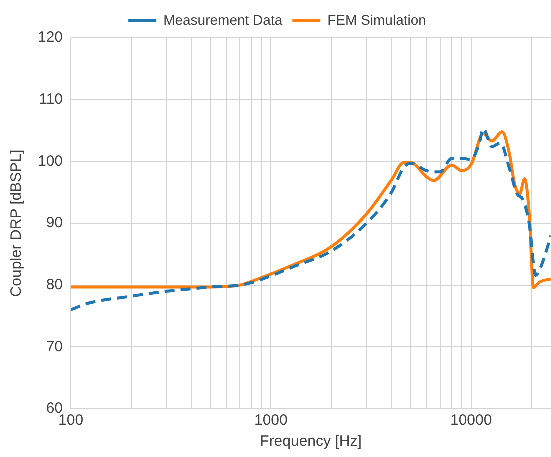  What do you see at coordinates (51, 37) in the screenshot?
I see `y-tick-label: 120` at bounding box center [51, 37].